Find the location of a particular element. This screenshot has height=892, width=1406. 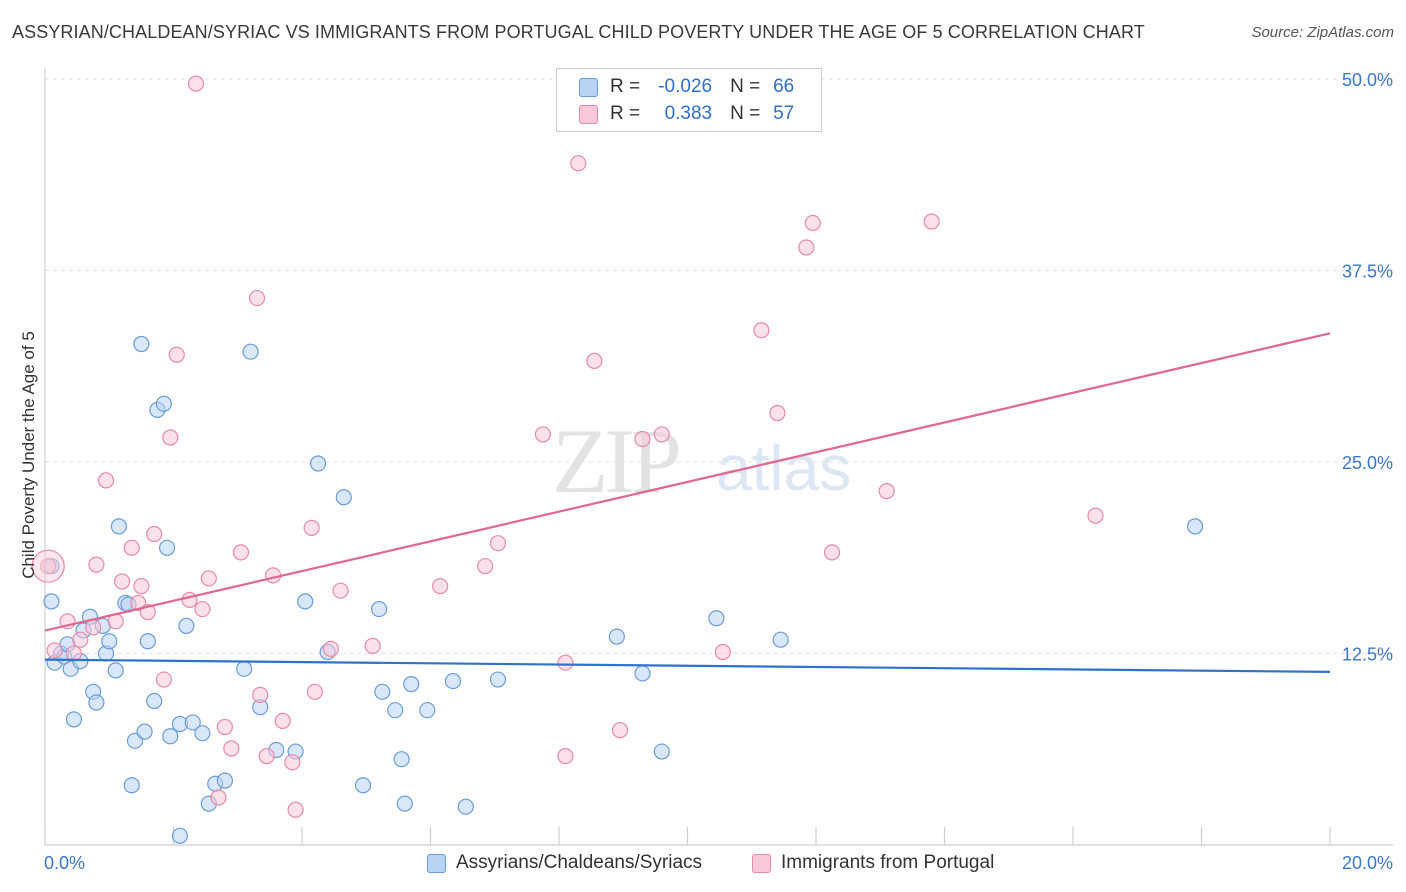

x-tick-label: 20.0% is located at coordinates (1367, 863).